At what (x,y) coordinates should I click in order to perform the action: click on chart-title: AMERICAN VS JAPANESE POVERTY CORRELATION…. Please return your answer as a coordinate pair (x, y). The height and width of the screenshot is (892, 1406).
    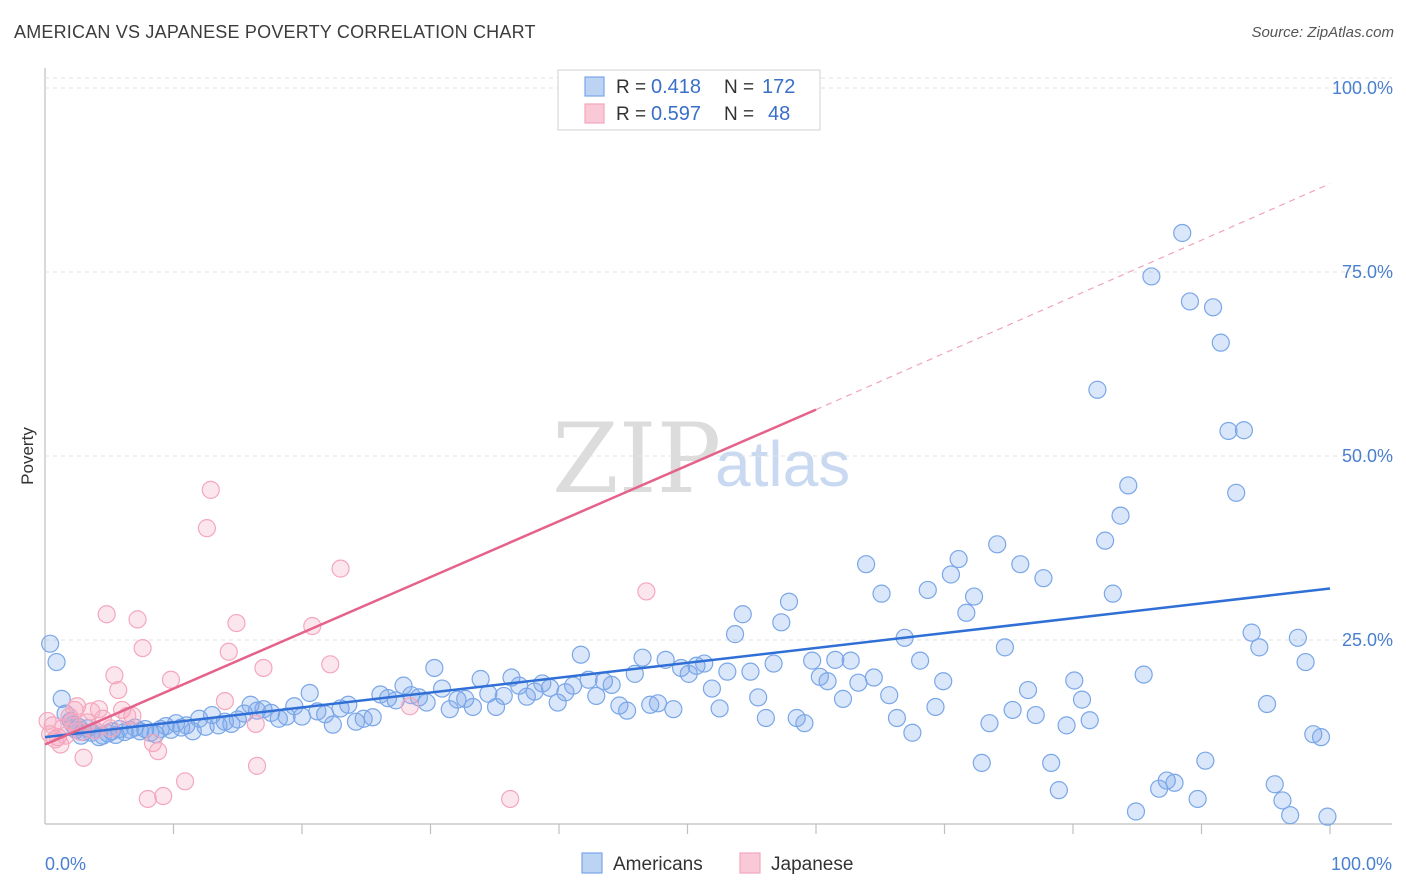
    Looking at the image, I should click on (275, 32).